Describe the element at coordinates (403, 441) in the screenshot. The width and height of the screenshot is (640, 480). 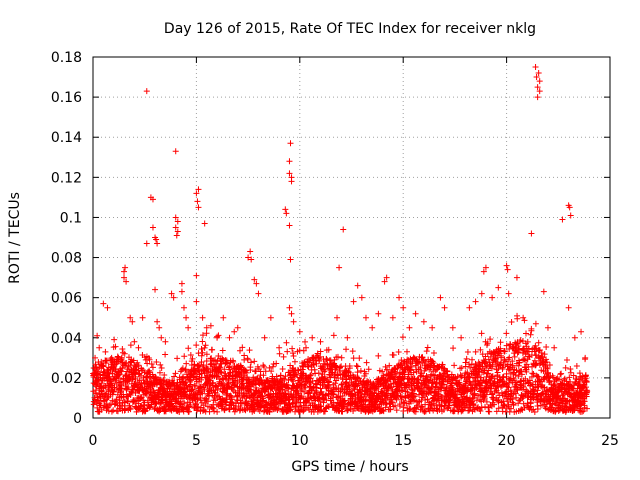
I see `x-tick-label: 15` at that location.